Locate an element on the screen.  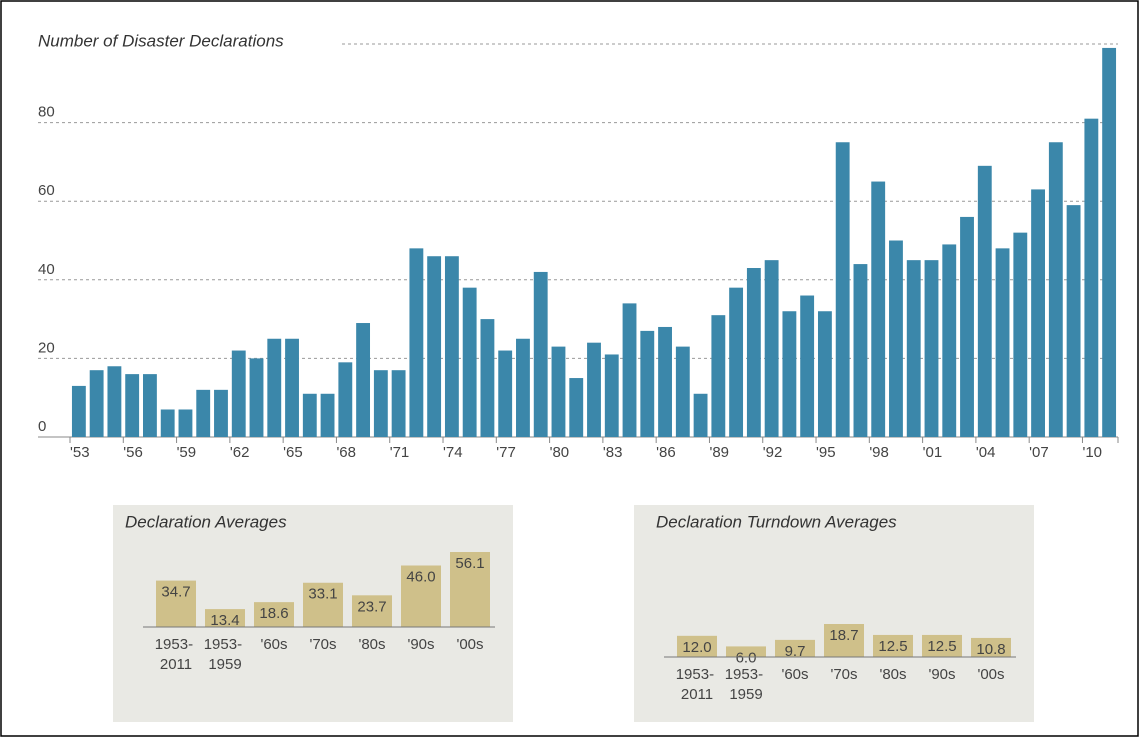
x-tick-label: '95 is located at coordinates (826, 452).